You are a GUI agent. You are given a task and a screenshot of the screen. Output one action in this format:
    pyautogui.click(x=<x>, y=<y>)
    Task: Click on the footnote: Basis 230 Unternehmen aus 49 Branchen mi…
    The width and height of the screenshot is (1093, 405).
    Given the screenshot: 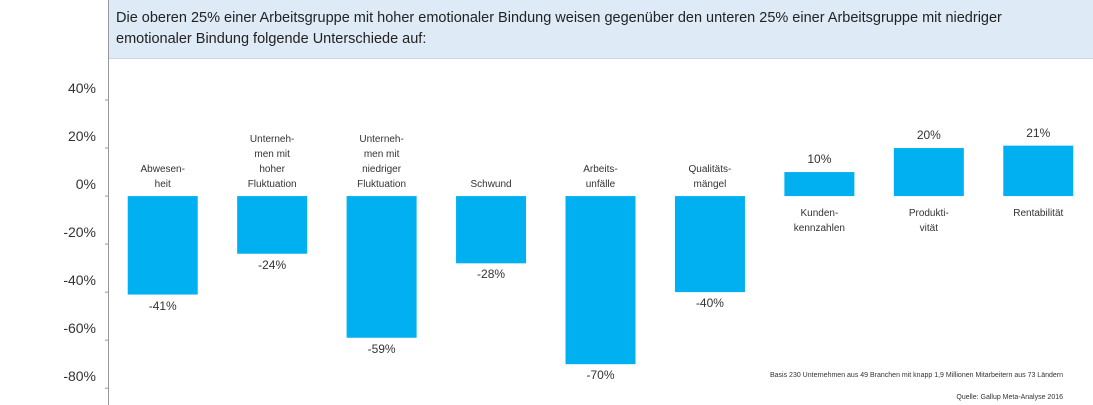 What is the action you would take?
    pyautogui.click(x=916, y=375)
    